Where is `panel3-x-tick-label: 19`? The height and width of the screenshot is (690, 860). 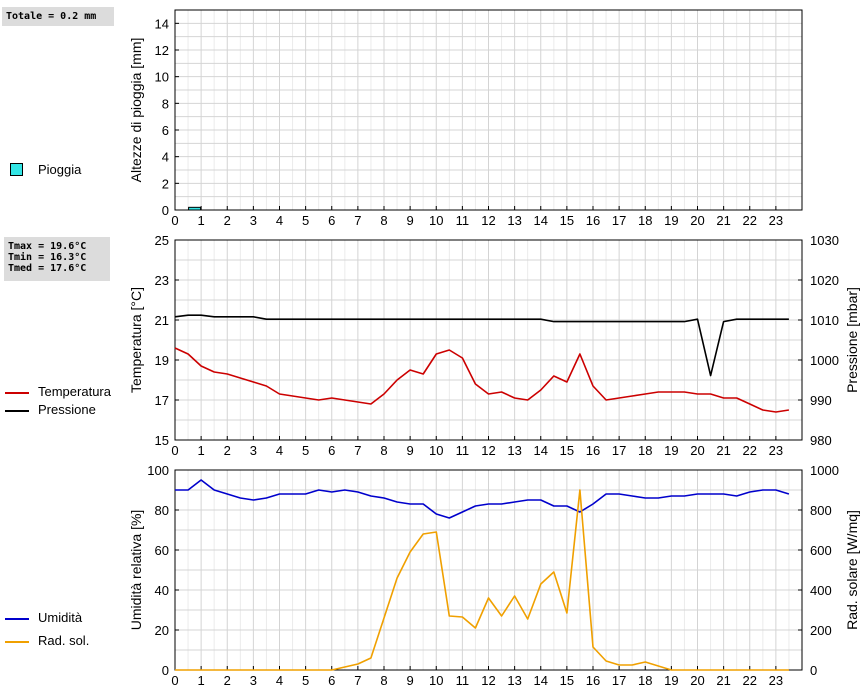
panel3-x-tick-label: 19 is located at coordinates (671, 680).